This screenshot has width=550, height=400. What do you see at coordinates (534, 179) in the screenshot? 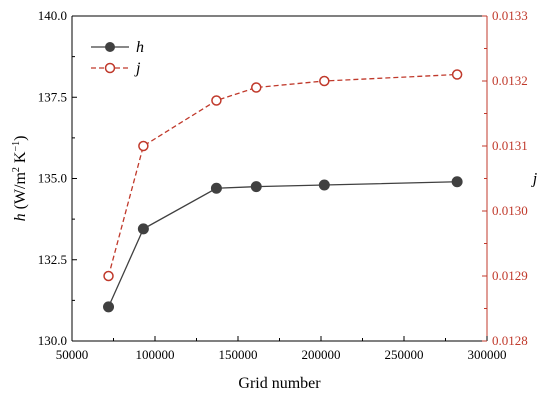
I see `right-y-axis-title: j` at bounding box center [534, 179].